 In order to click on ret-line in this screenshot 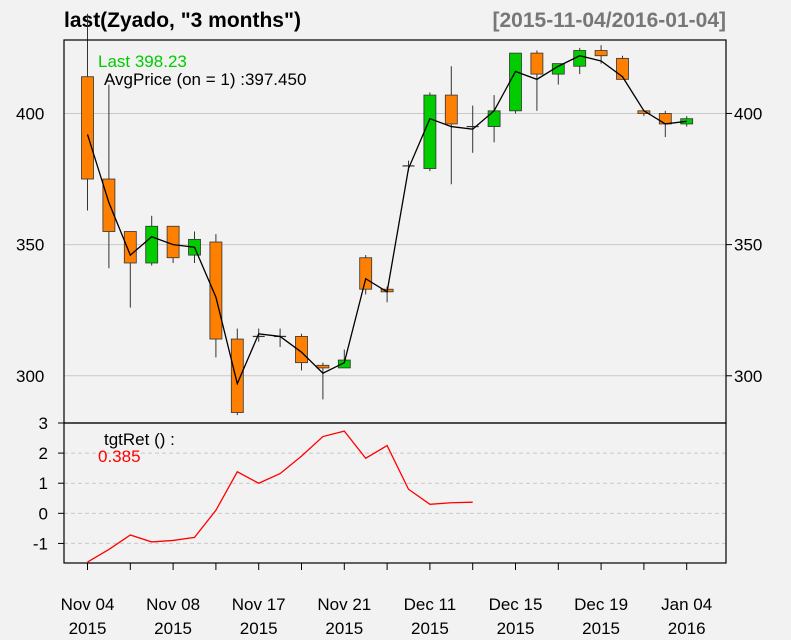, I will do `click(280, 496)`.